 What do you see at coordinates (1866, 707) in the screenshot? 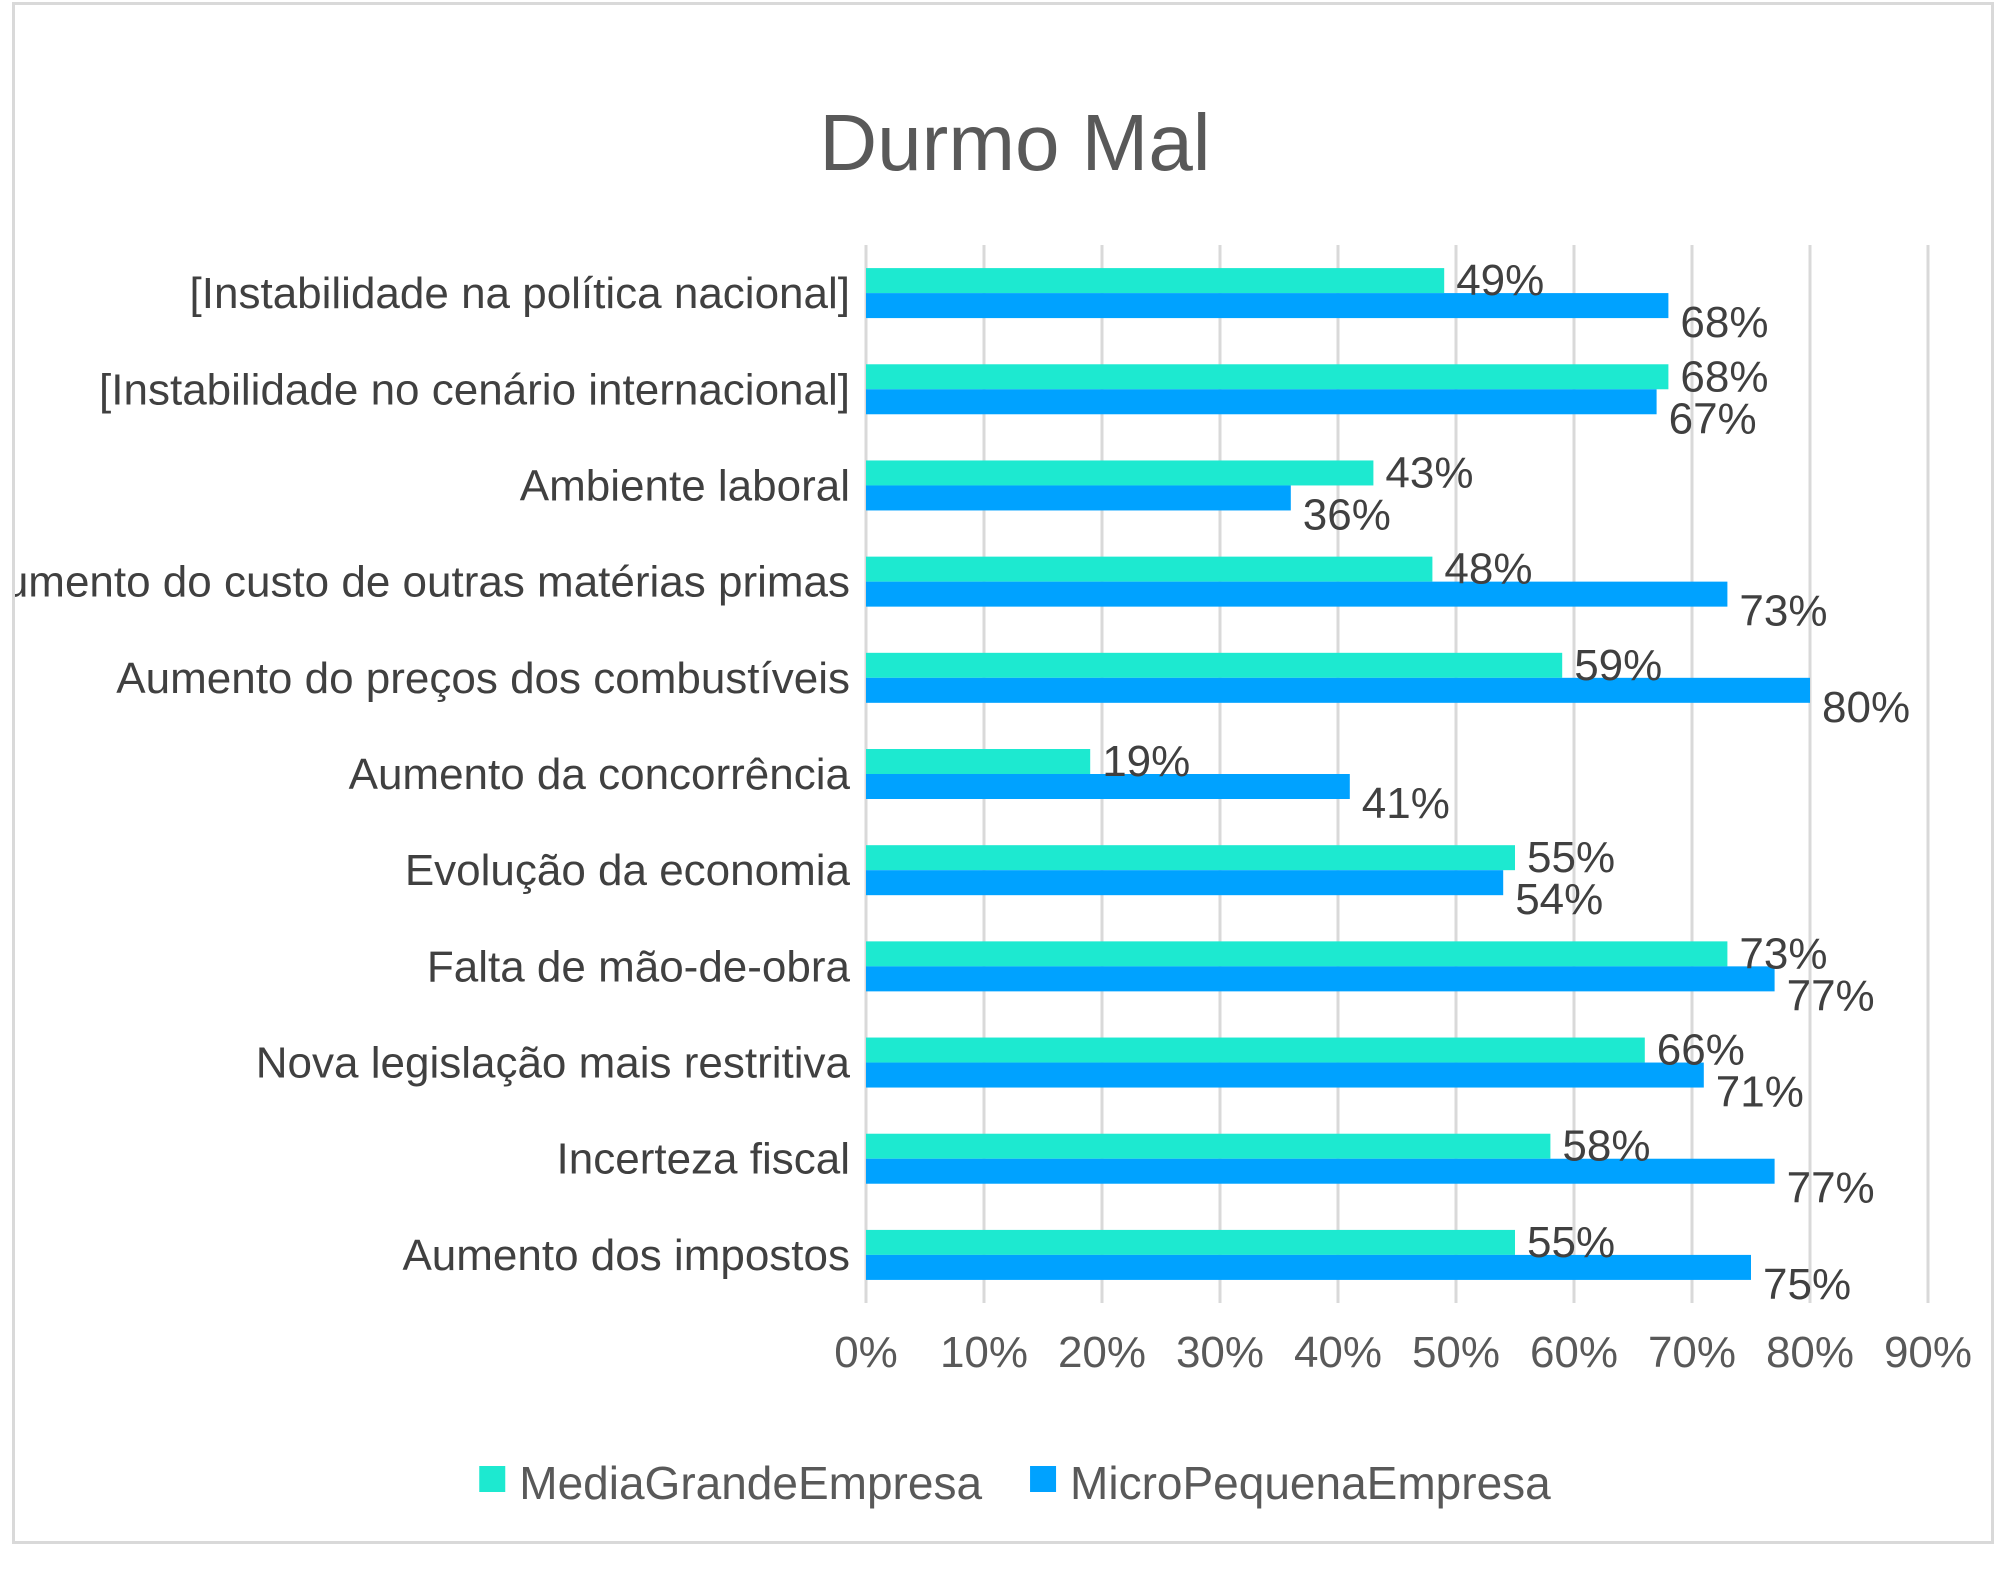
I see `data-label: 80%` at bounding box center [1866, 707].